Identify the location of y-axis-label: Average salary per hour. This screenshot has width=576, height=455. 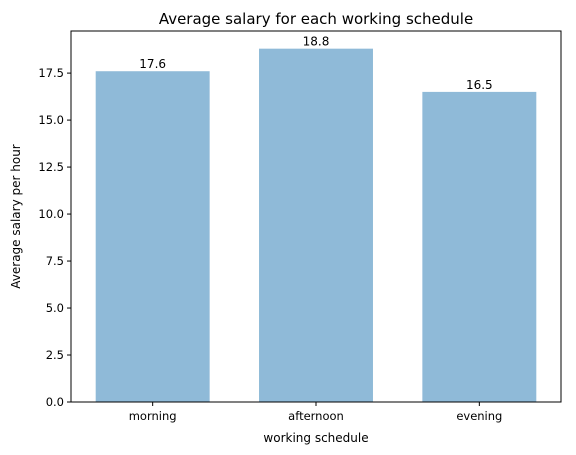
(16, 216).